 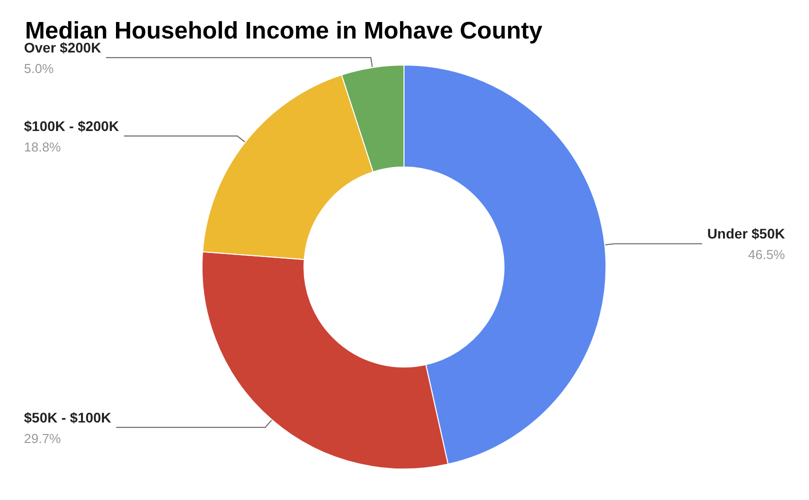 I want to click on data-label: 18.8%, so click(x=43, y=147).